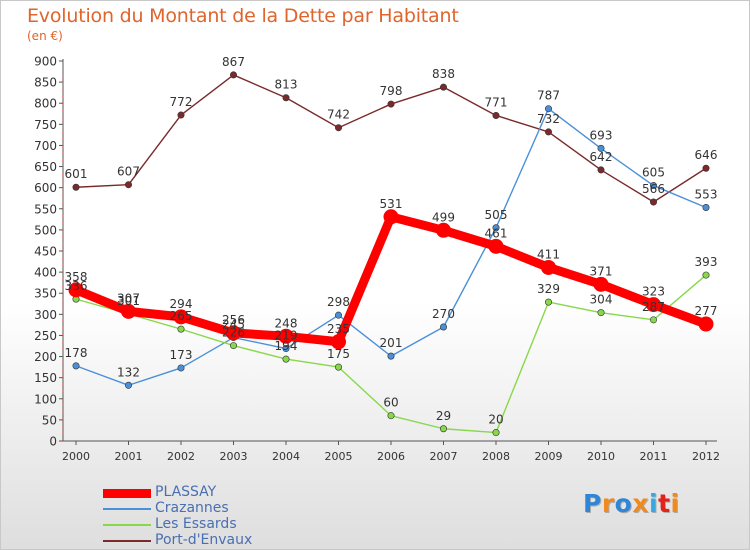 The width and height of the screenshot is (750, 550). I want to click on data-label: 194, so click(286, 346).